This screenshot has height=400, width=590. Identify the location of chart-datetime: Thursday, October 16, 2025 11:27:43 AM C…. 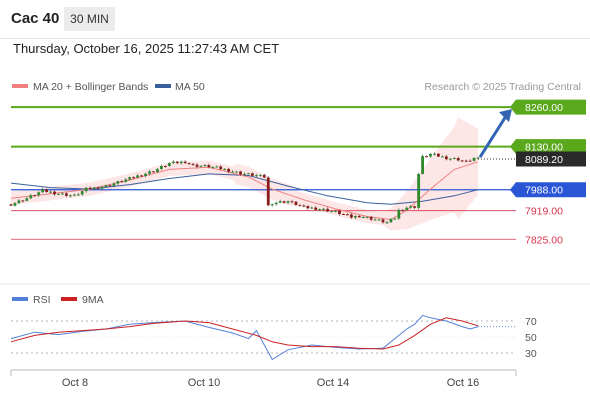
(146, 48).